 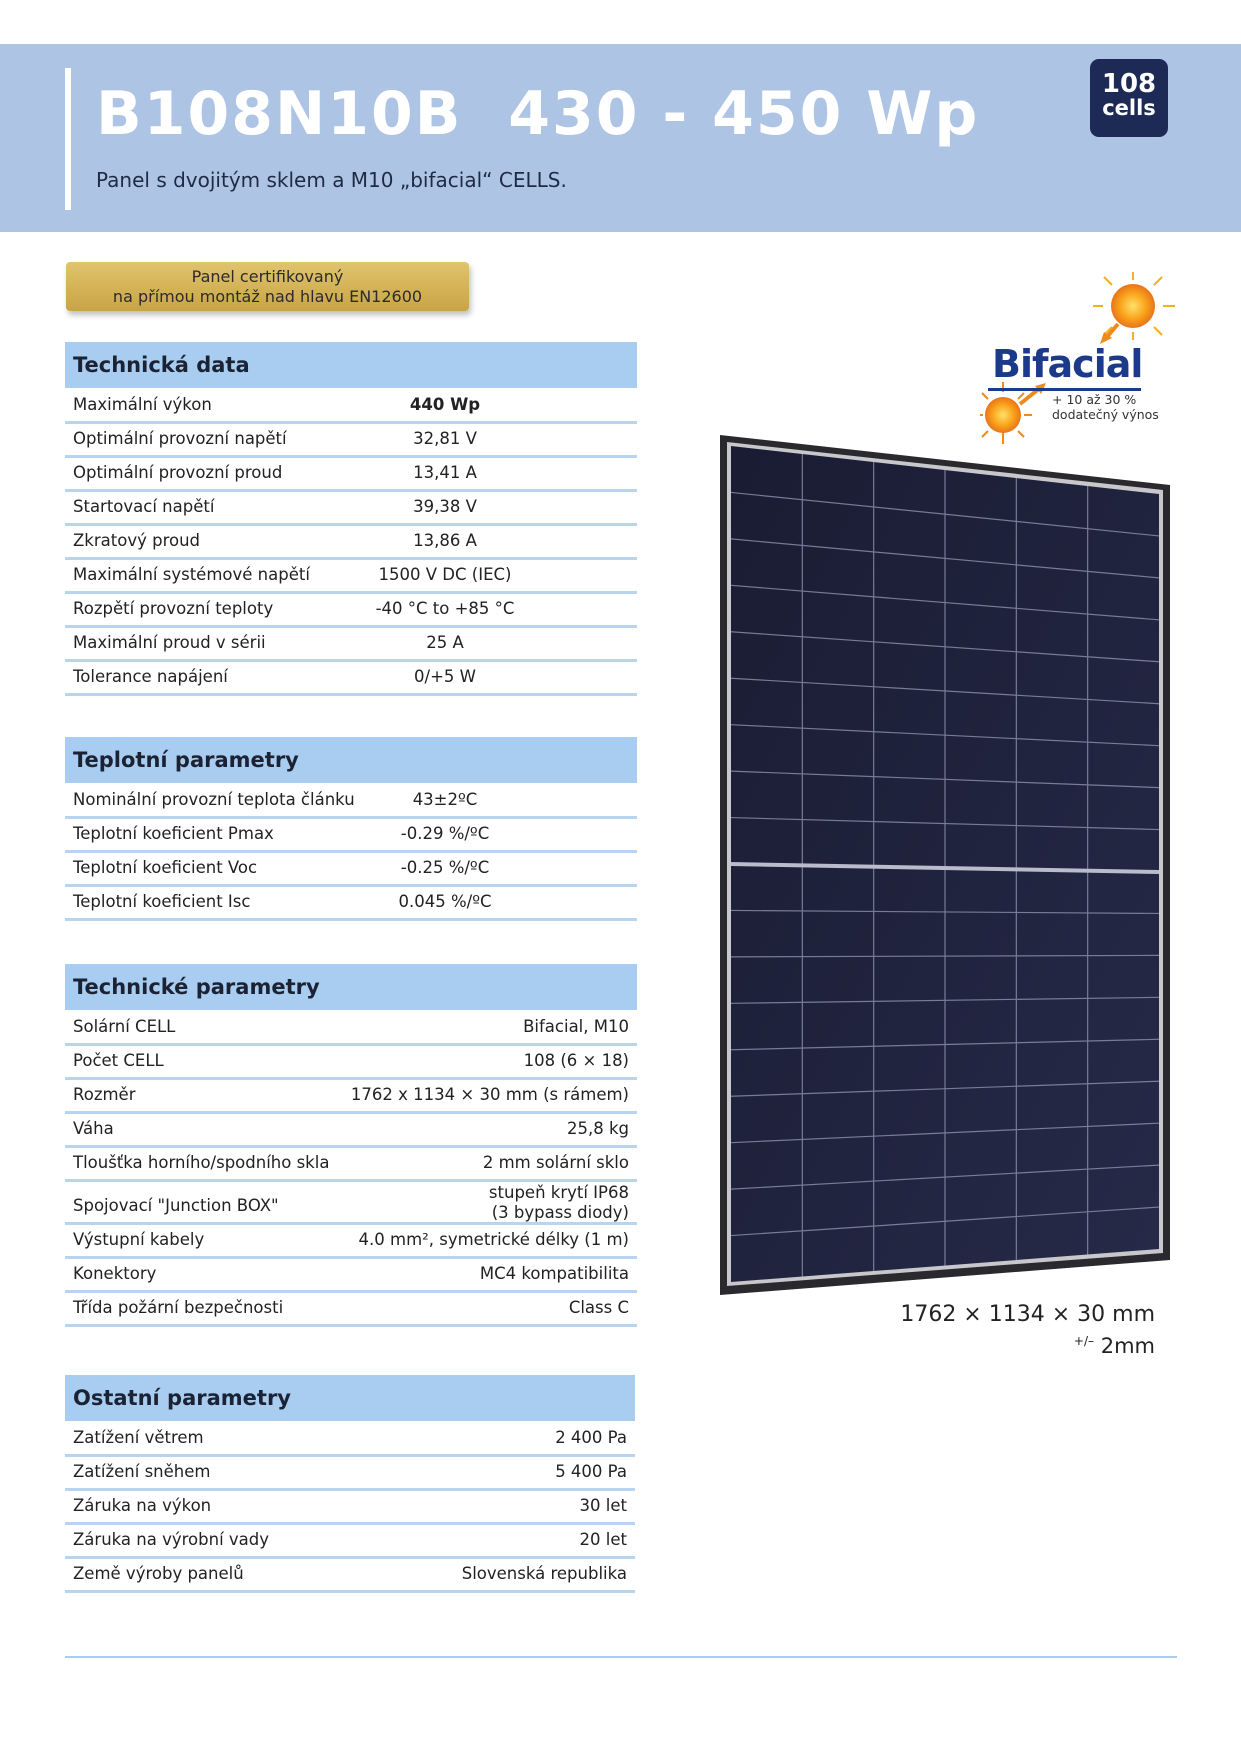 What do you see at coordinates (1094, 399) in the screenshot?
I see `bifacial-yield-line-1: + 10 až 30 %` at bounding box center [1094, 399].